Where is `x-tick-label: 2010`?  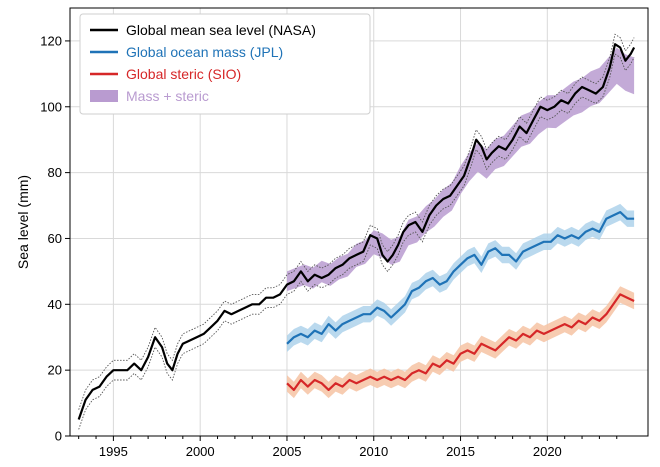 x-tick-label: 2010 is located at coordinates (373, 451).